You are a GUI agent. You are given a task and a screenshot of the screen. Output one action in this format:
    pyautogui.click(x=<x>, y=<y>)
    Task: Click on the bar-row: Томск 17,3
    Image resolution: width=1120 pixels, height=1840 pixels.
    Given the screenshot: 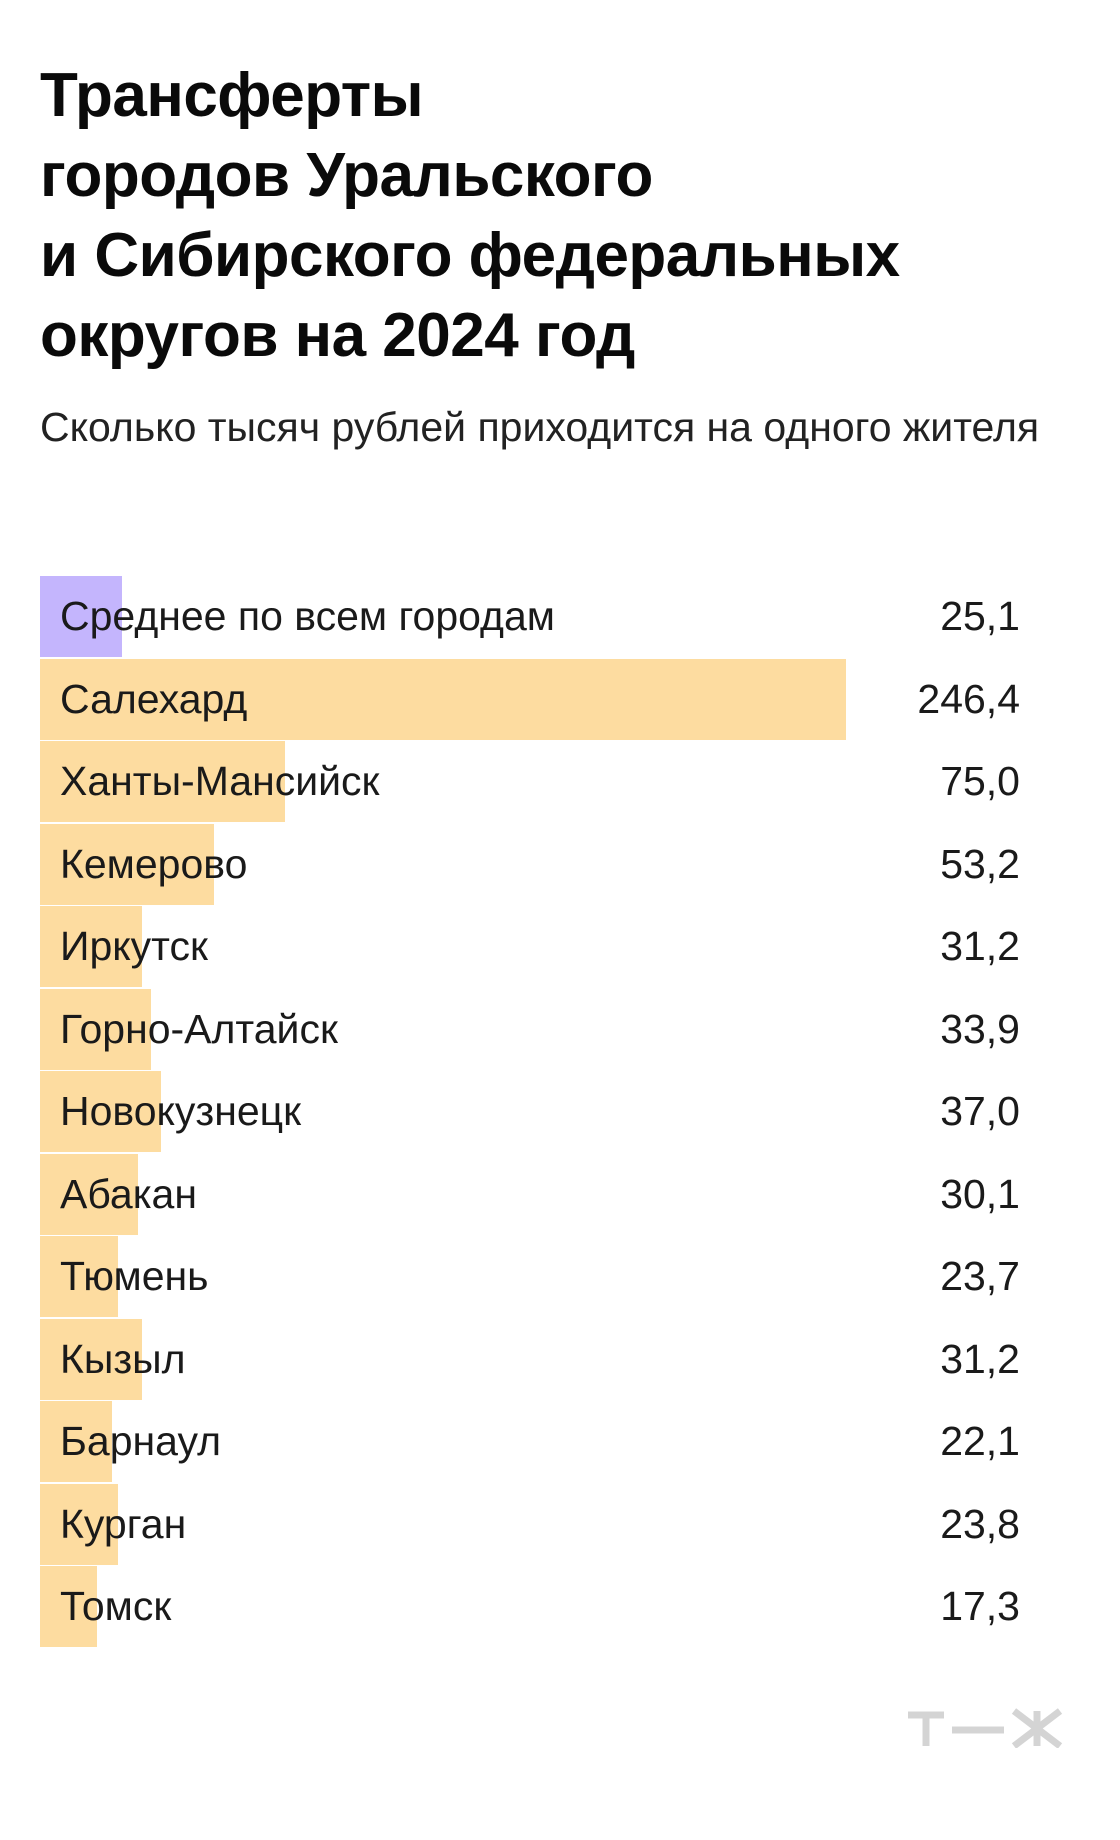 What is the action you would take?
    pyautogui.click(x=530, y=1606)
    